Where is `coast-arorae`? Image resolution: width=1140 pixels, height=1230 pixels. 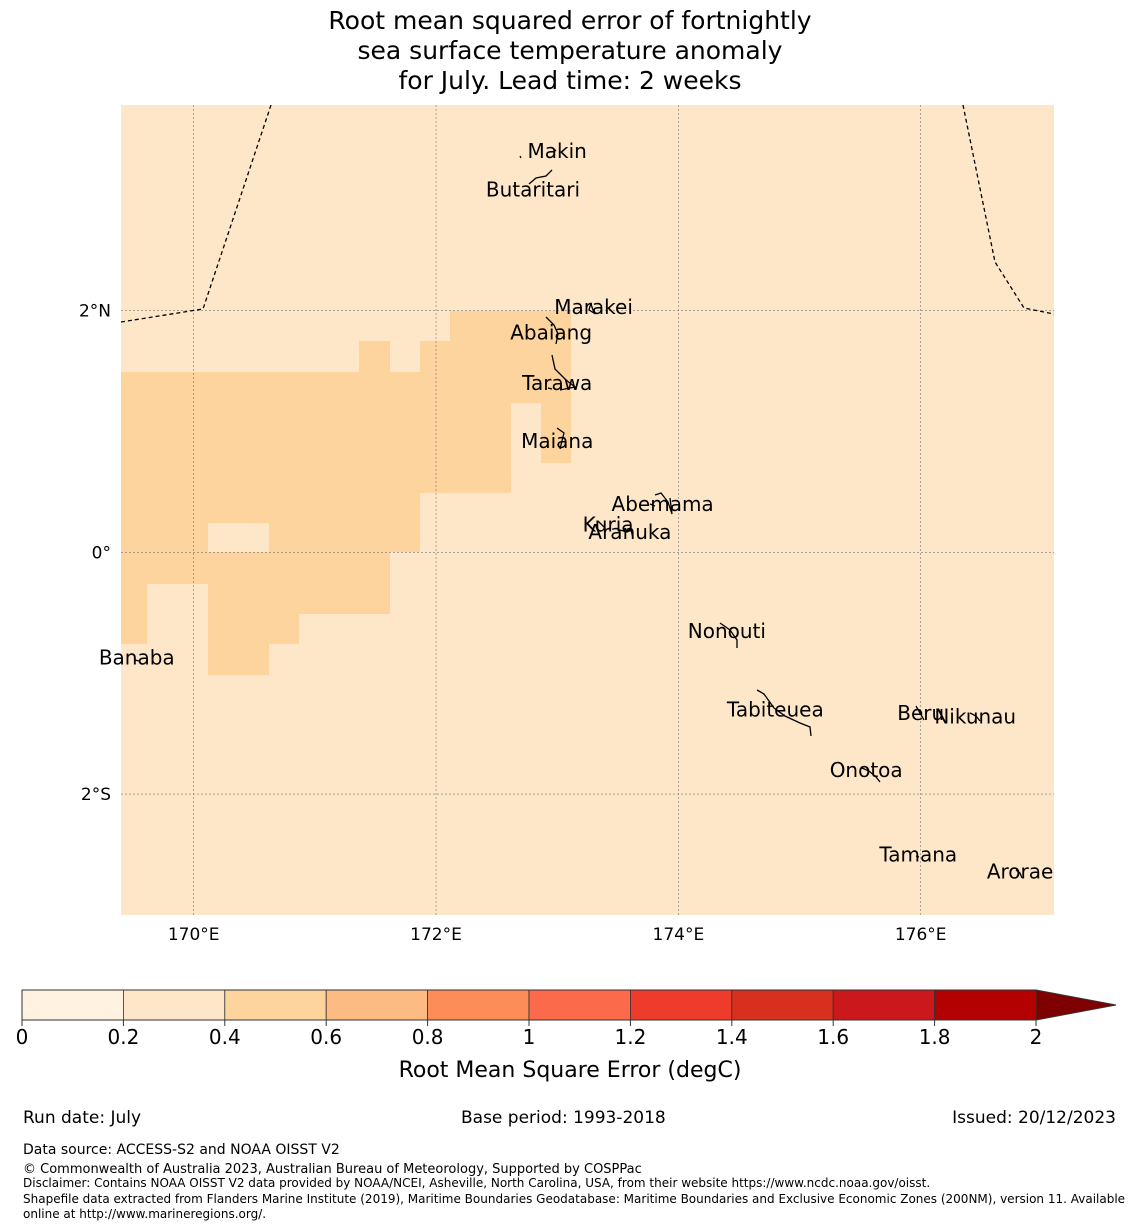 coast-arorae is located at coordinates (1019, 874).